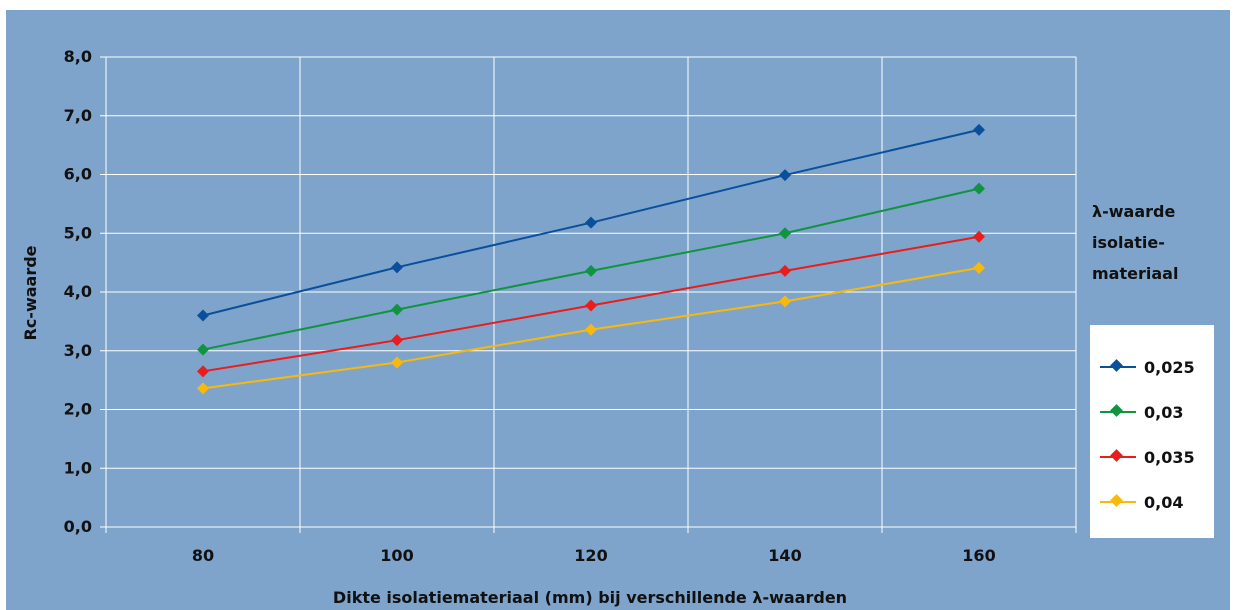 This screenshot has height=610, width=1236. Describe the element at coordinates (78, 115) in the screenshot. I see `y-tick-label: 7,0` at that location.